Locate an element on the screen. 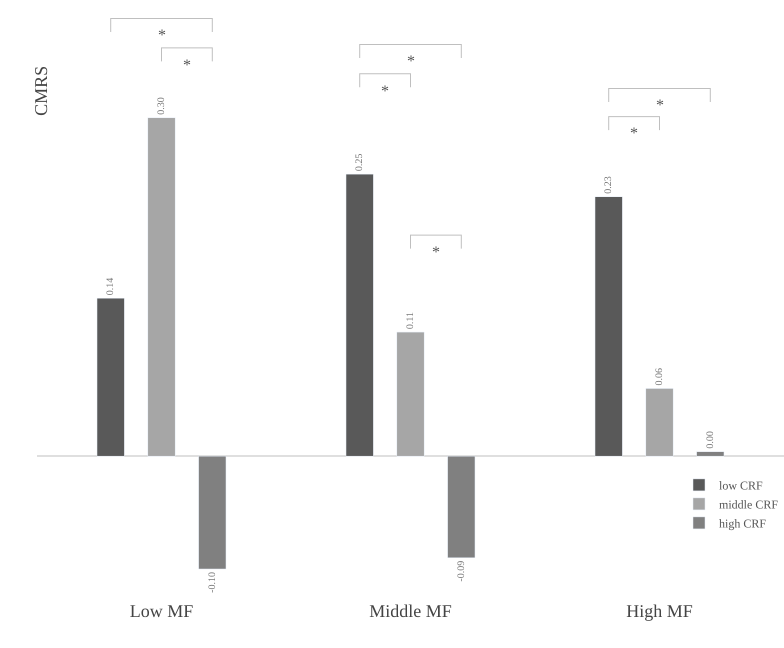 This screenshot has width=784, height=648. data-label: 0.23 is located at coordinates (608, 185).